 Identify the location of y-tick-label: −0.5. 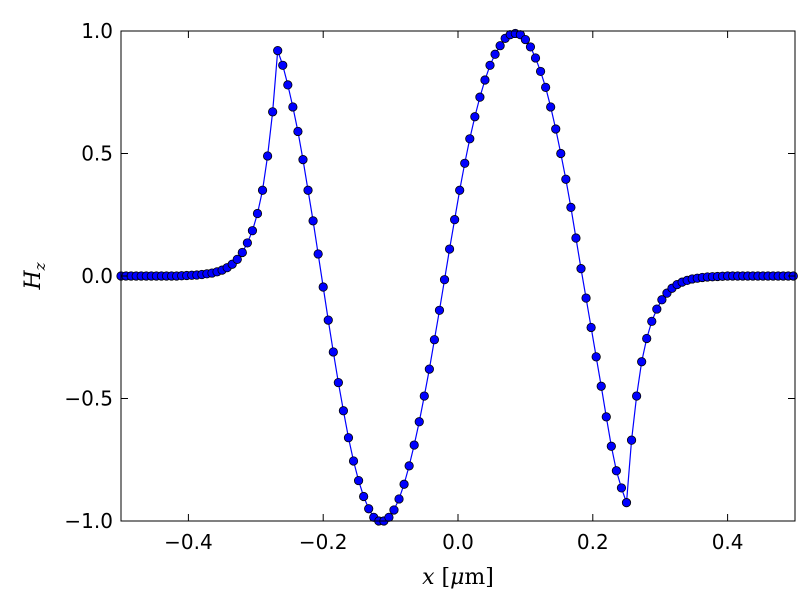
(88, 399).